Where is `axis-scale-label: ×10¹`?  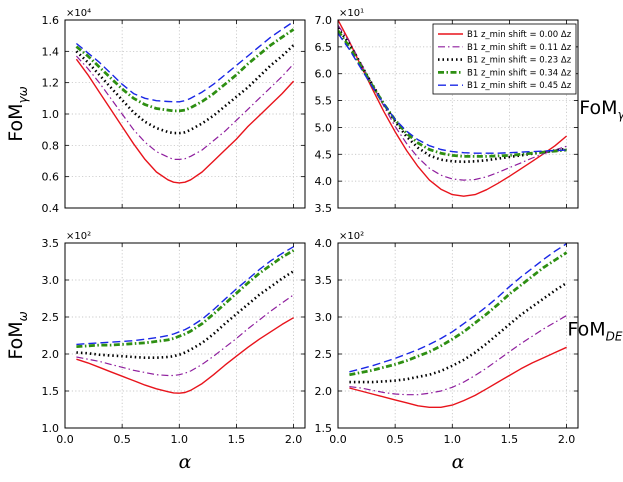 axis-scale-label: ×10¹ is located at coordinates (351, 13).